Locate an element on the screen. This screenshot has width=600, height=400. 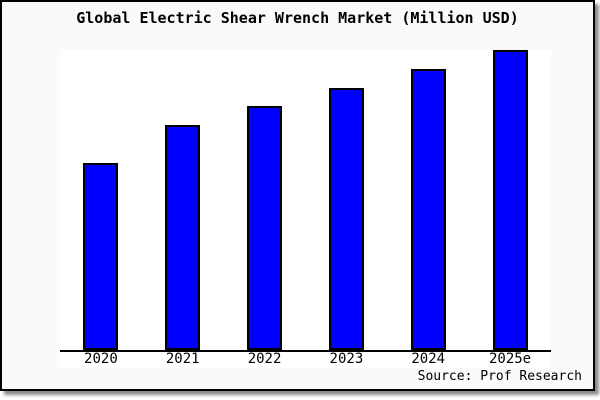
x-axis-labels: 2020 2021 2022 2023 2024 2025e is located at coordinates (305, 360).